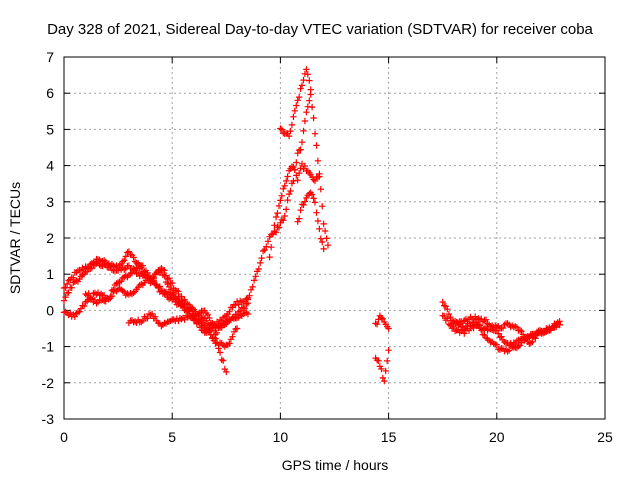  I want to click on y-tick-label: 3, so click(50, 202).